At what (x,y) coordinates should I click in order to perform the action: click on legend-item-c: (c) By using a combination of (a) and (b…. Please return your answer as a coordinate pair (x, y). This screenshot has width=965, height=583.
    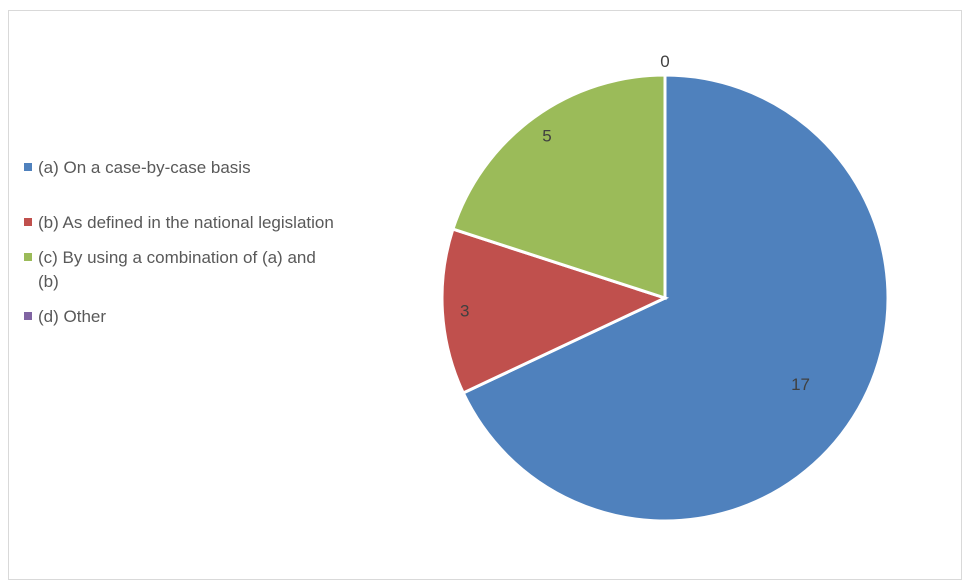
    Looking at the image, I should click on (189, 270).